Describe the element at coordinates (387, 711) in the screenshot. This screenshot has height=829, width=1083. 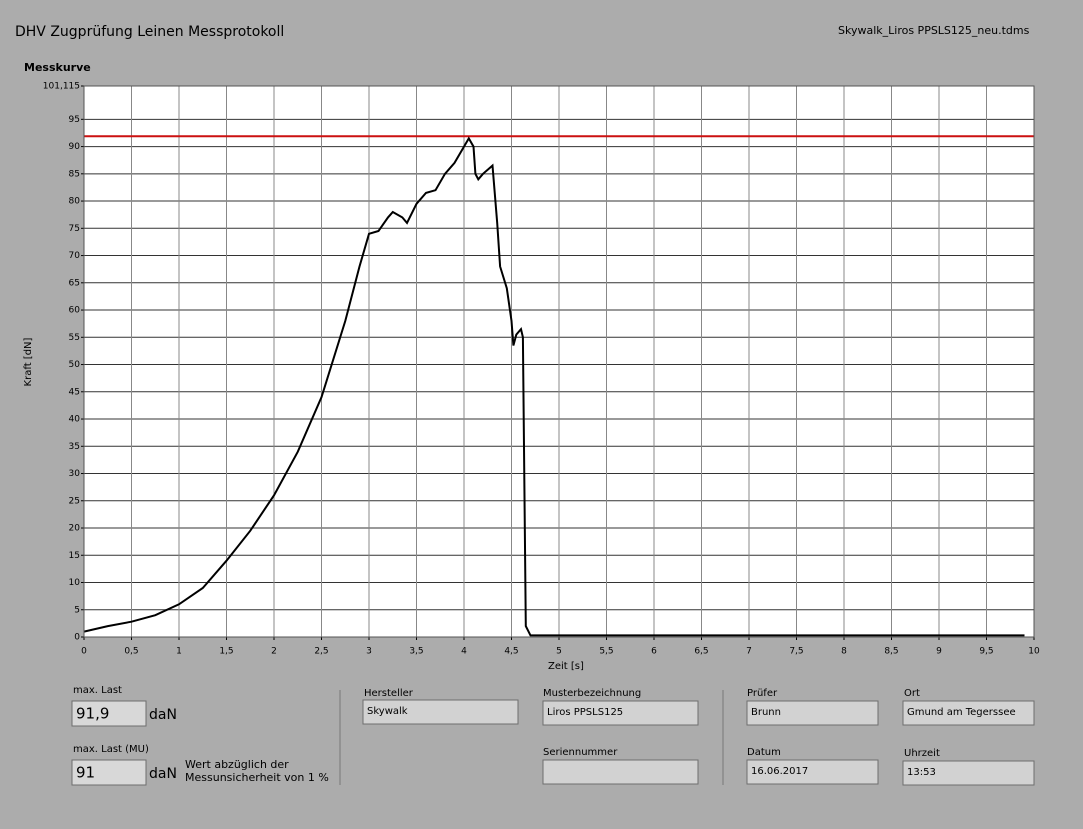
I see `field-value: Skywalk` at that location.